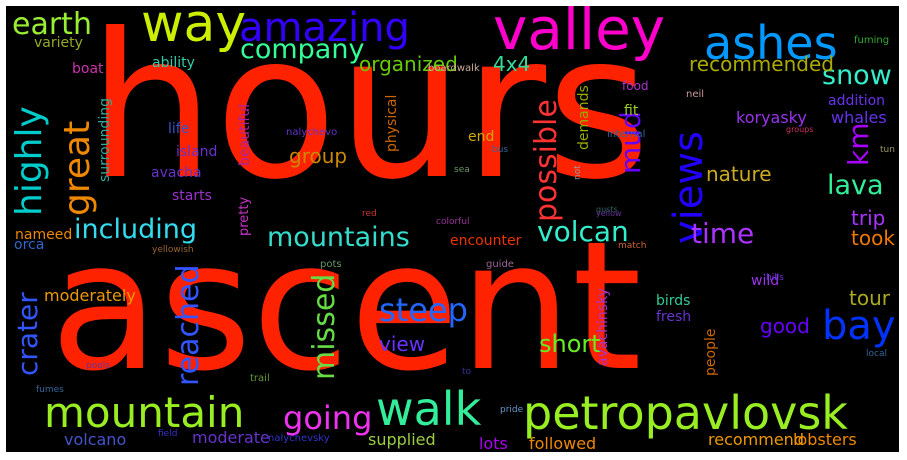  I want to click on word-ability: ability, so click(173, 63).